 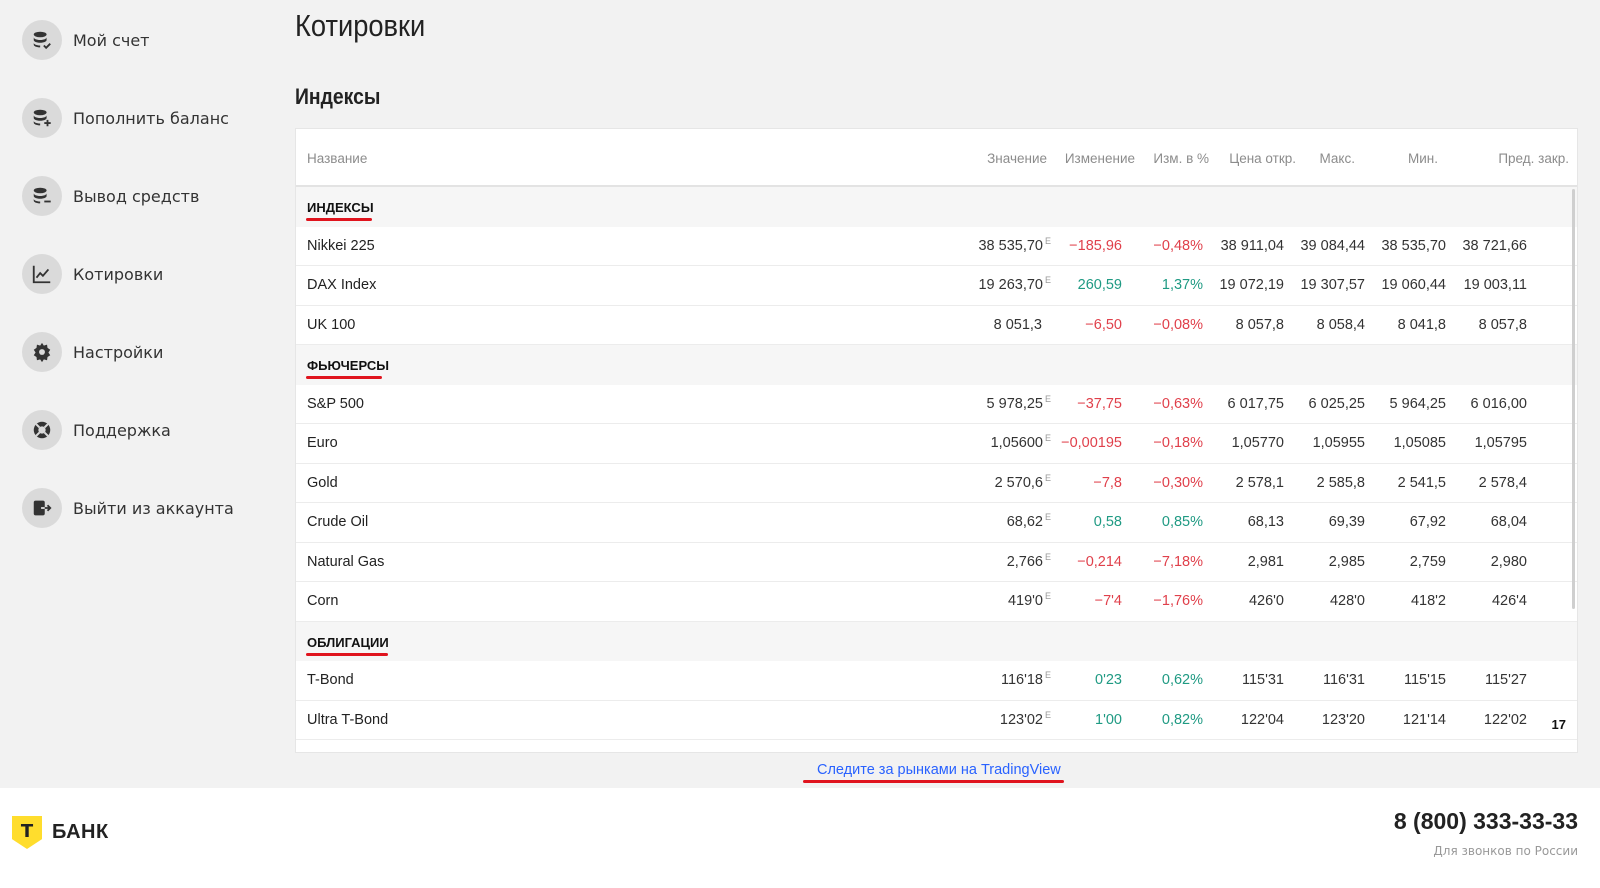 I want to click on high-cell: 8 058,4, so click(x=1340, y=324).